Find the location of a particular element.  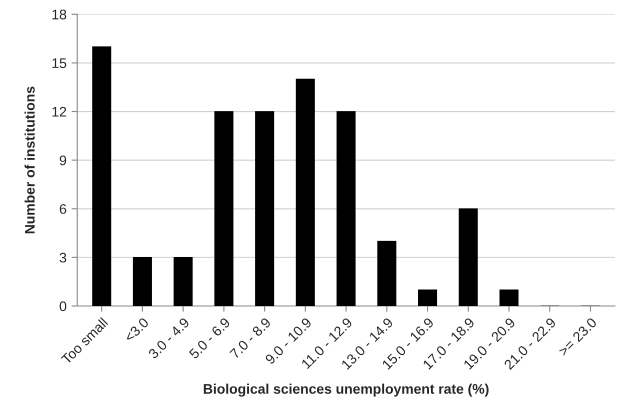

x-tick-label: <3.0 is located at coordinates (137, 330).